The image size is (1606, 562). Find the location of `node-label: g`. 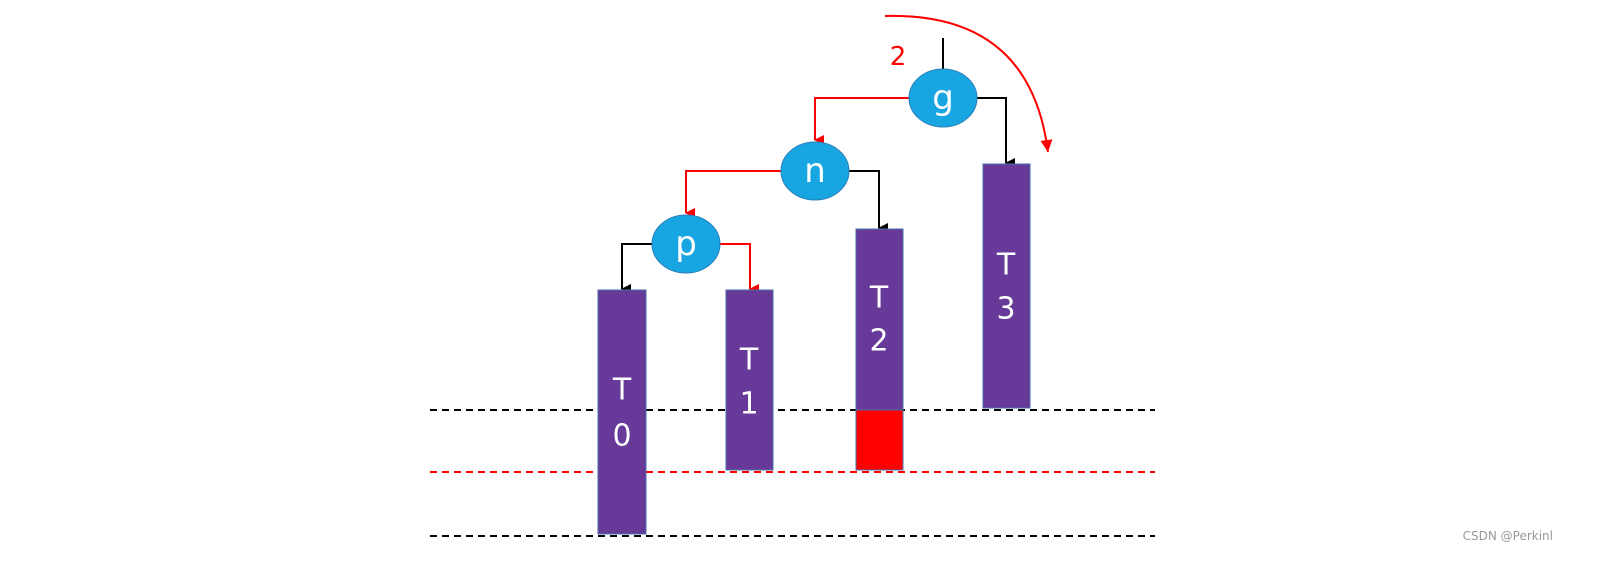

node-label: g is located at coordinates (943, 98).